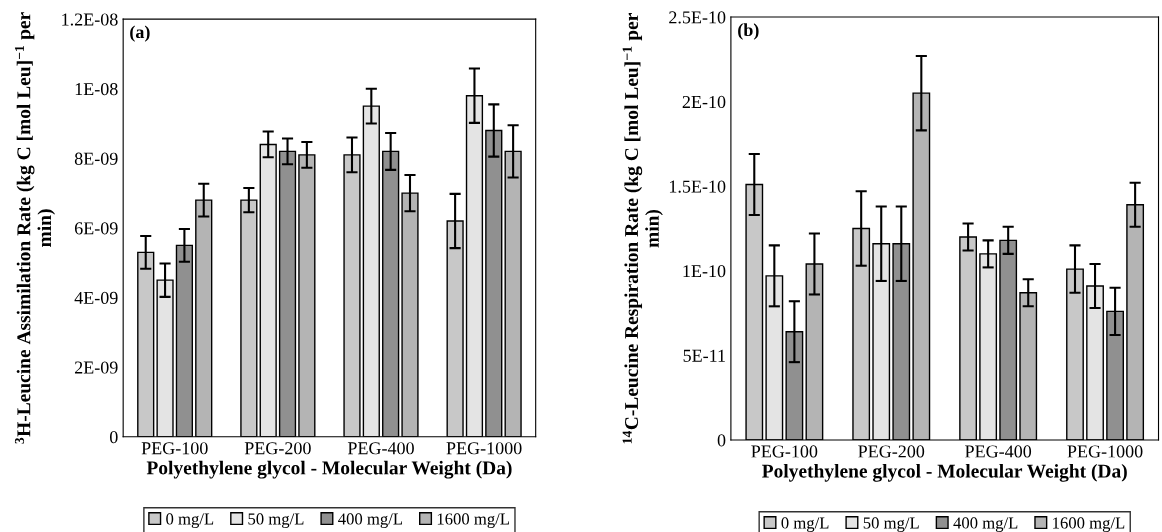 The image size is (1162, 532). Describe the element at coordinates (96, 228) in the screenshot. I see `y-tick-label: 6E-09` at that location.